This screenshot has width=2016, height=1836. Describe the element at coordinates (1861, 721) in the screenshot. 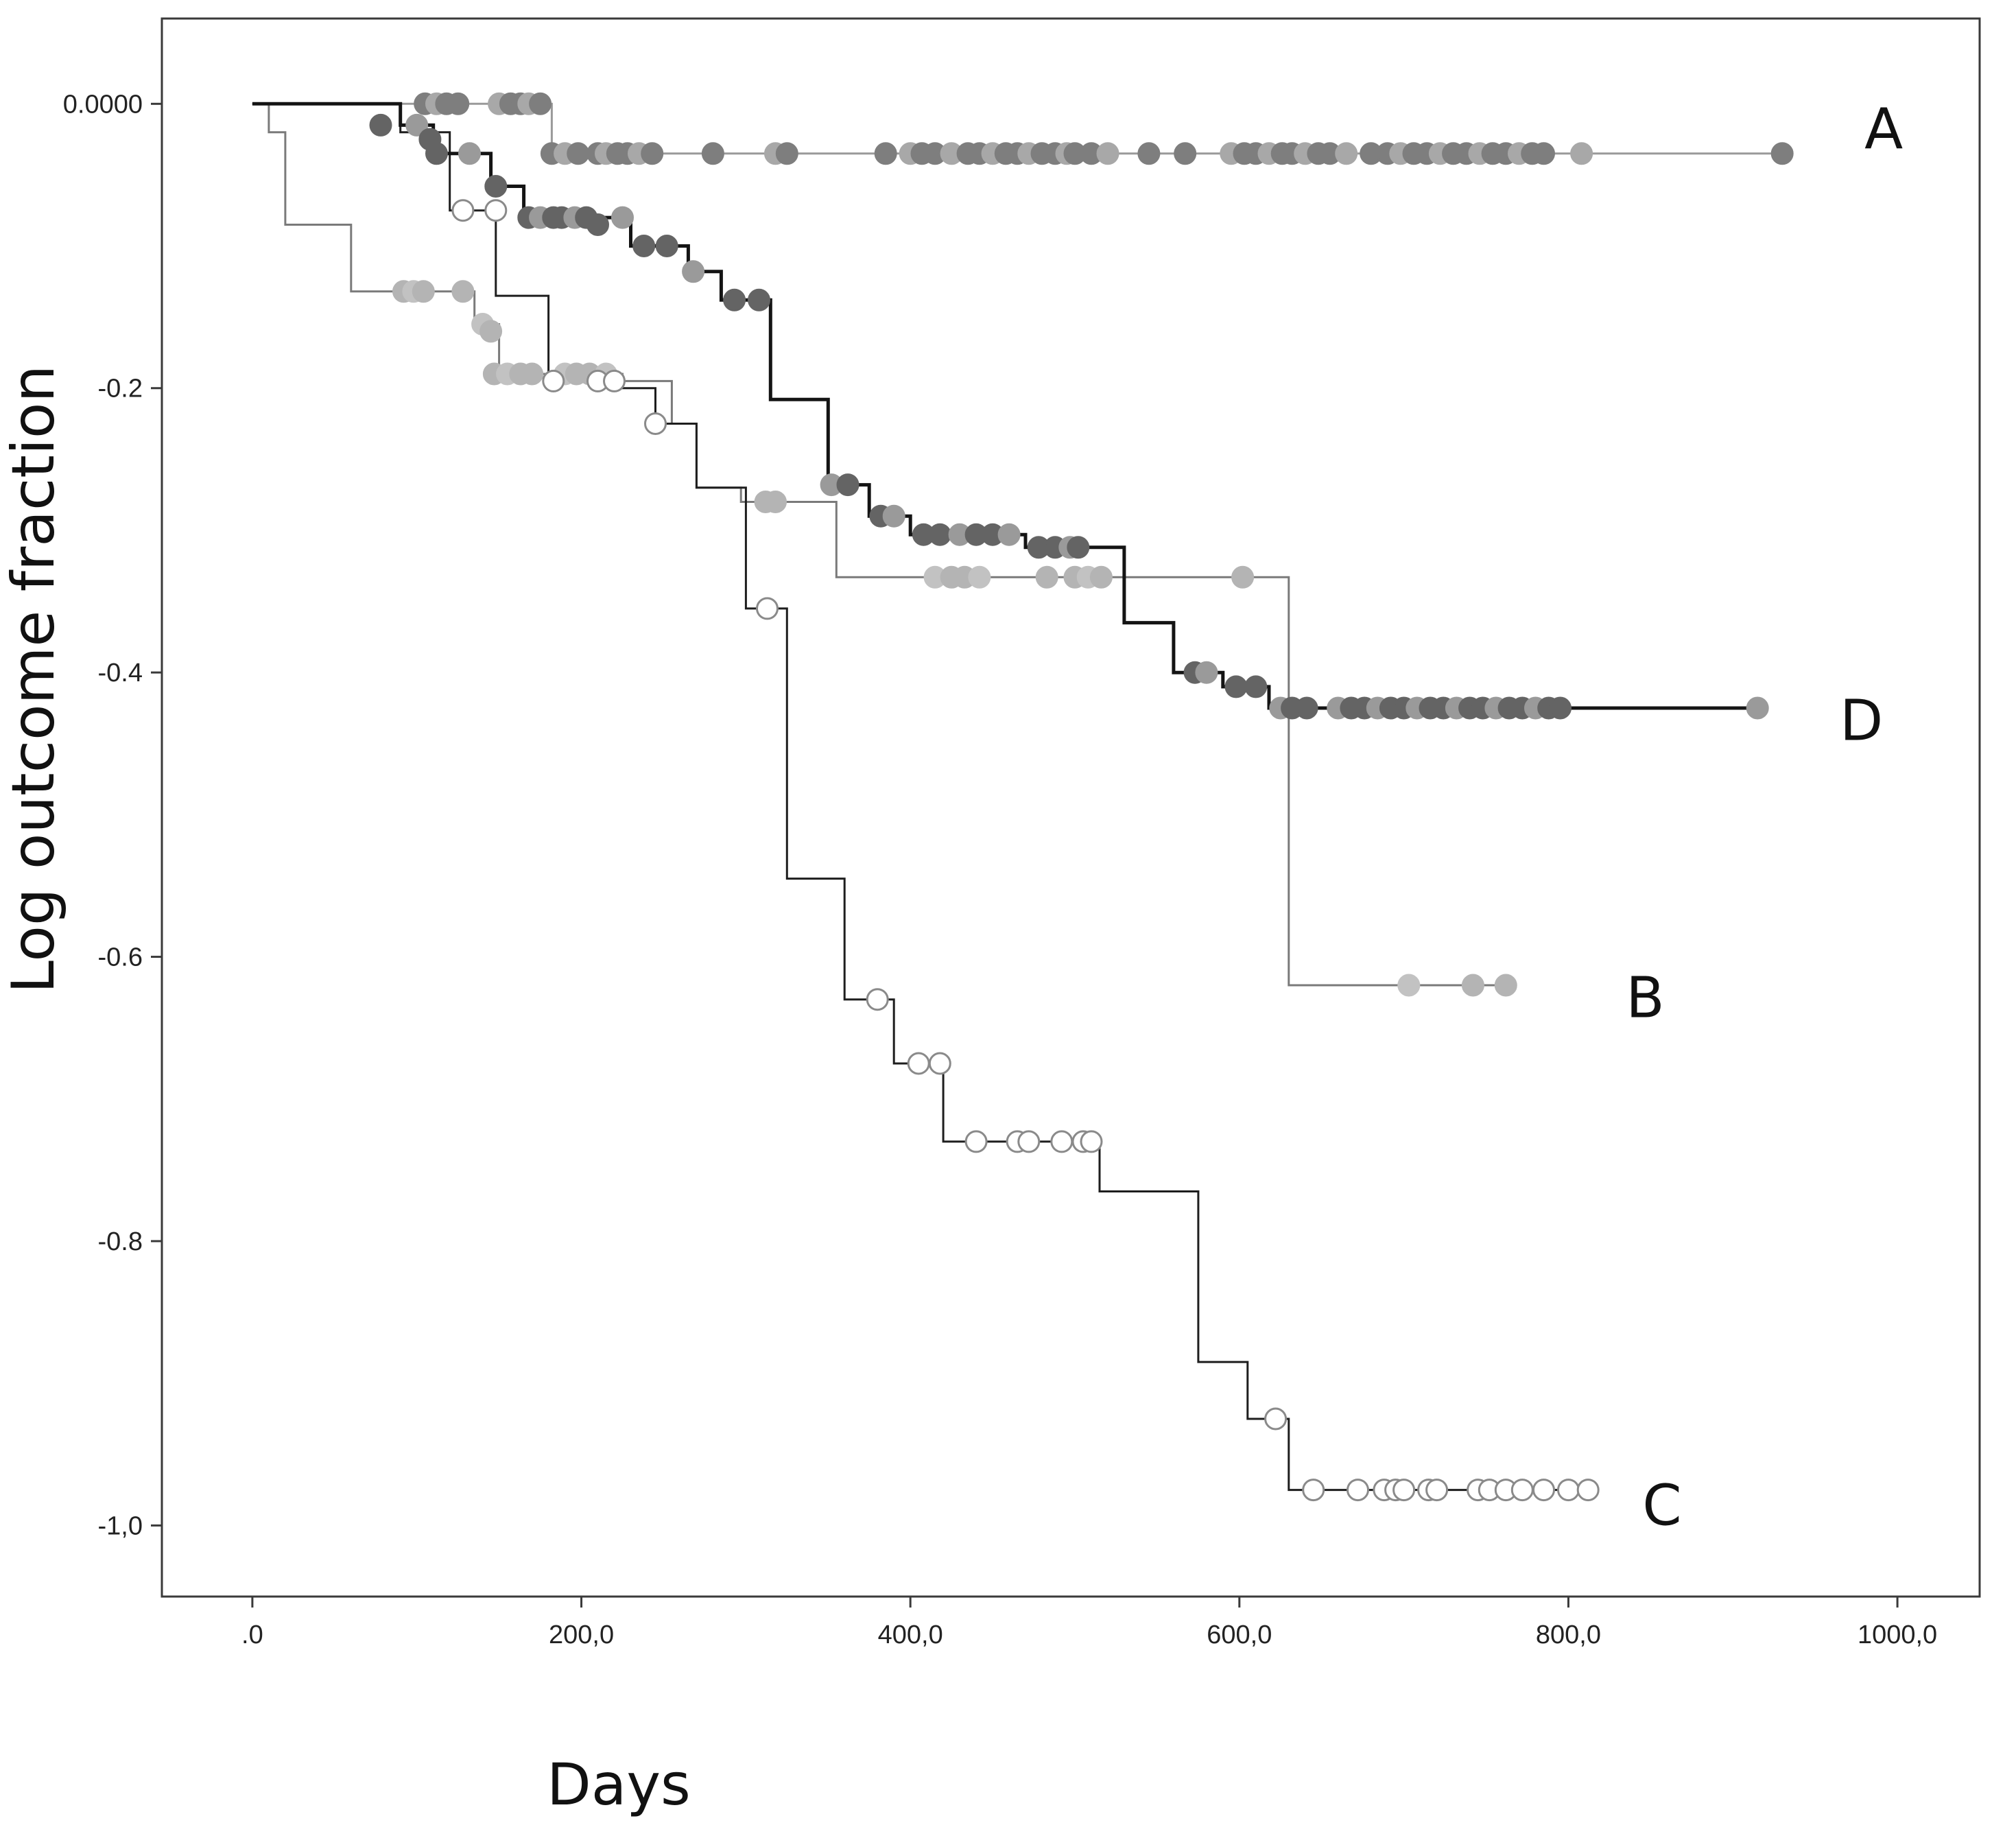

I see `series-label-d: D` at that location.